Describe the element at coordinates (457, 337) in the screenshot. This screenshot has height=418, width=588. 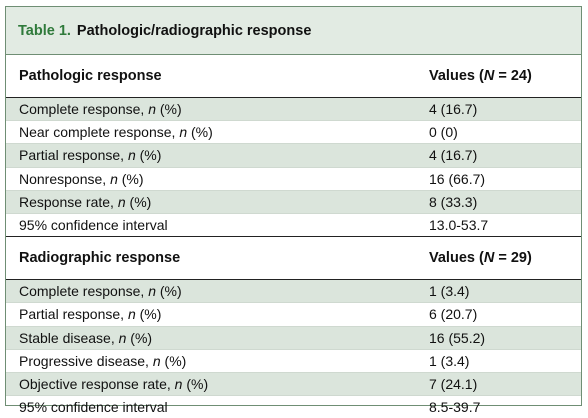
I see `row-value: 16 (55.2)` at that location.